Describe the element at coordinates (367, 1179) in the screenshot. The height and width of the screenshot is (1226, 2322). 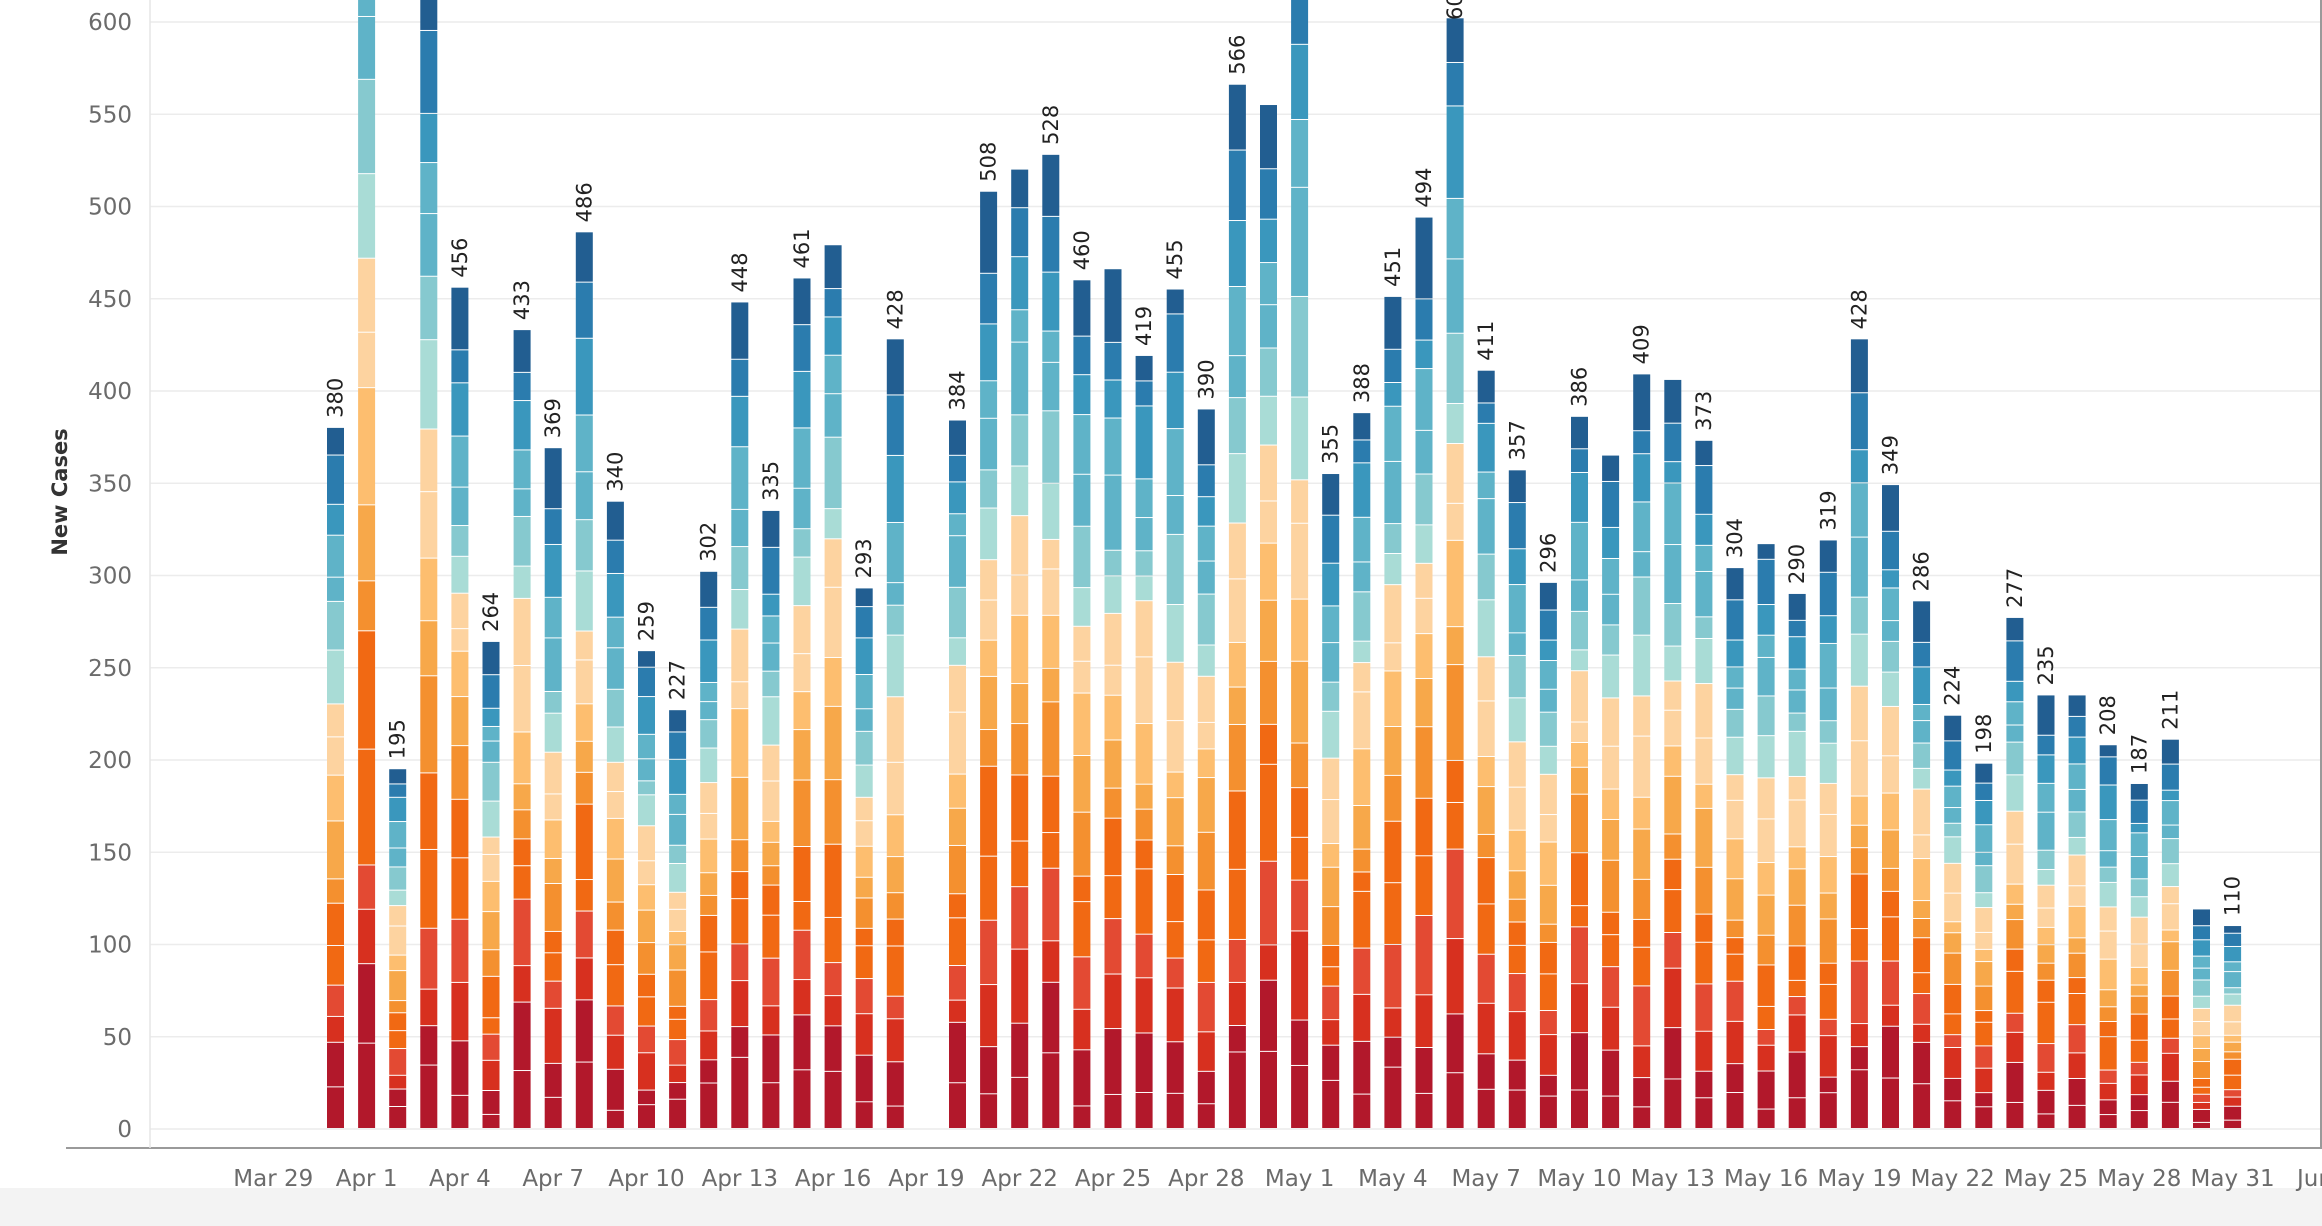
I see `x-tick-label: Apr 1` at that location.